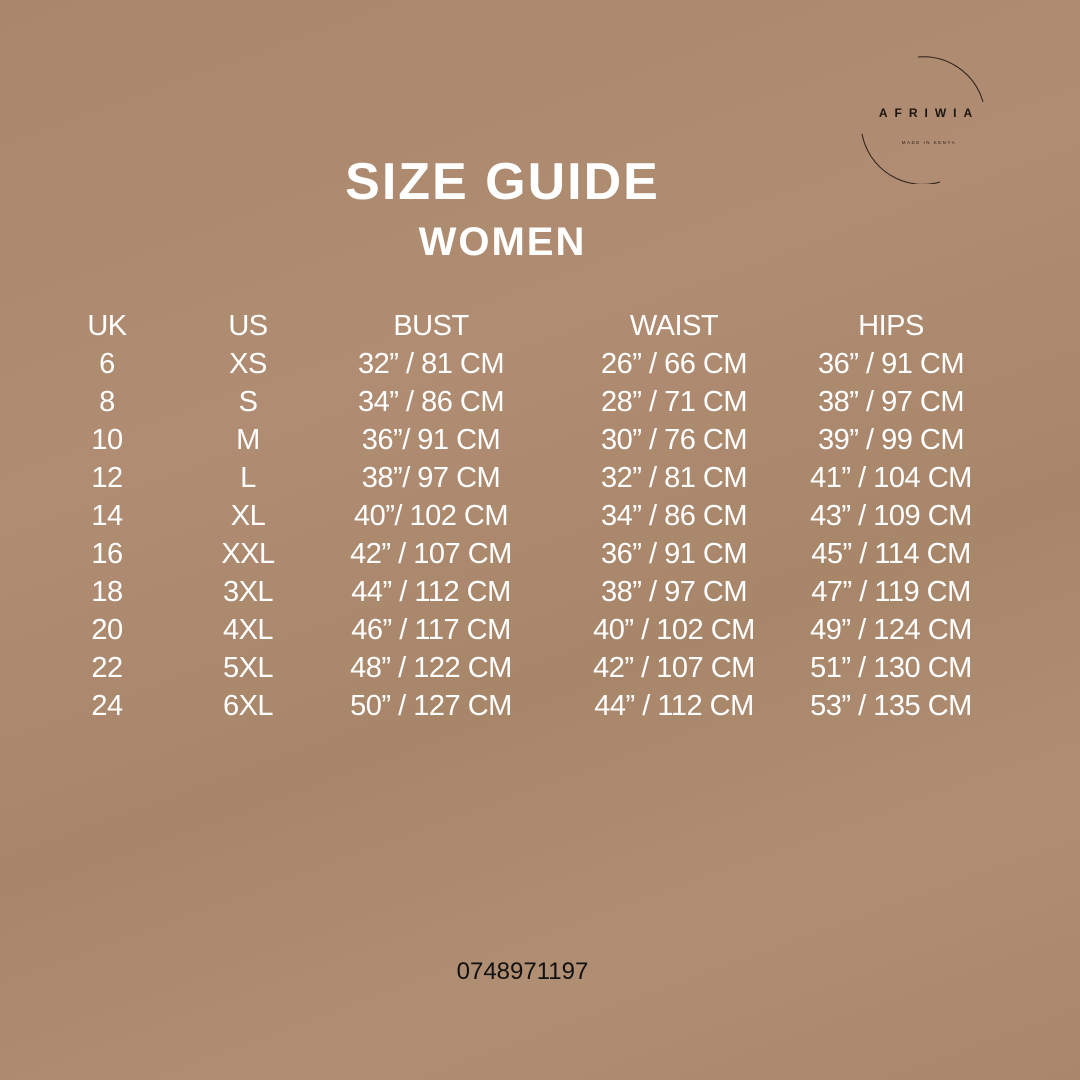 The width and height of the screenshot is (1080, 1080). I want to click on table-cell: 41” / 104 CM, so click(891, 478).